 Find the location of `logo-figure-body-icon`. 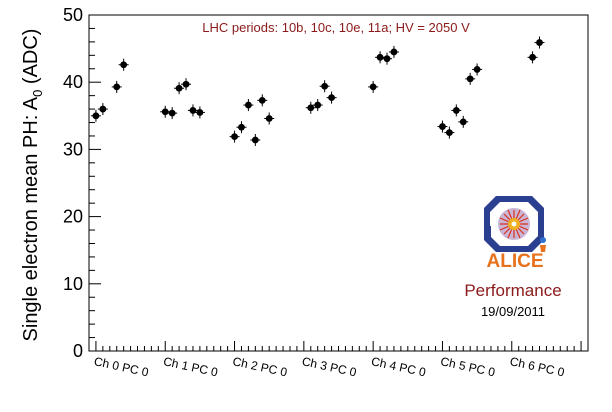

logo-figure-body-icon is located at coordinates (543, 248).